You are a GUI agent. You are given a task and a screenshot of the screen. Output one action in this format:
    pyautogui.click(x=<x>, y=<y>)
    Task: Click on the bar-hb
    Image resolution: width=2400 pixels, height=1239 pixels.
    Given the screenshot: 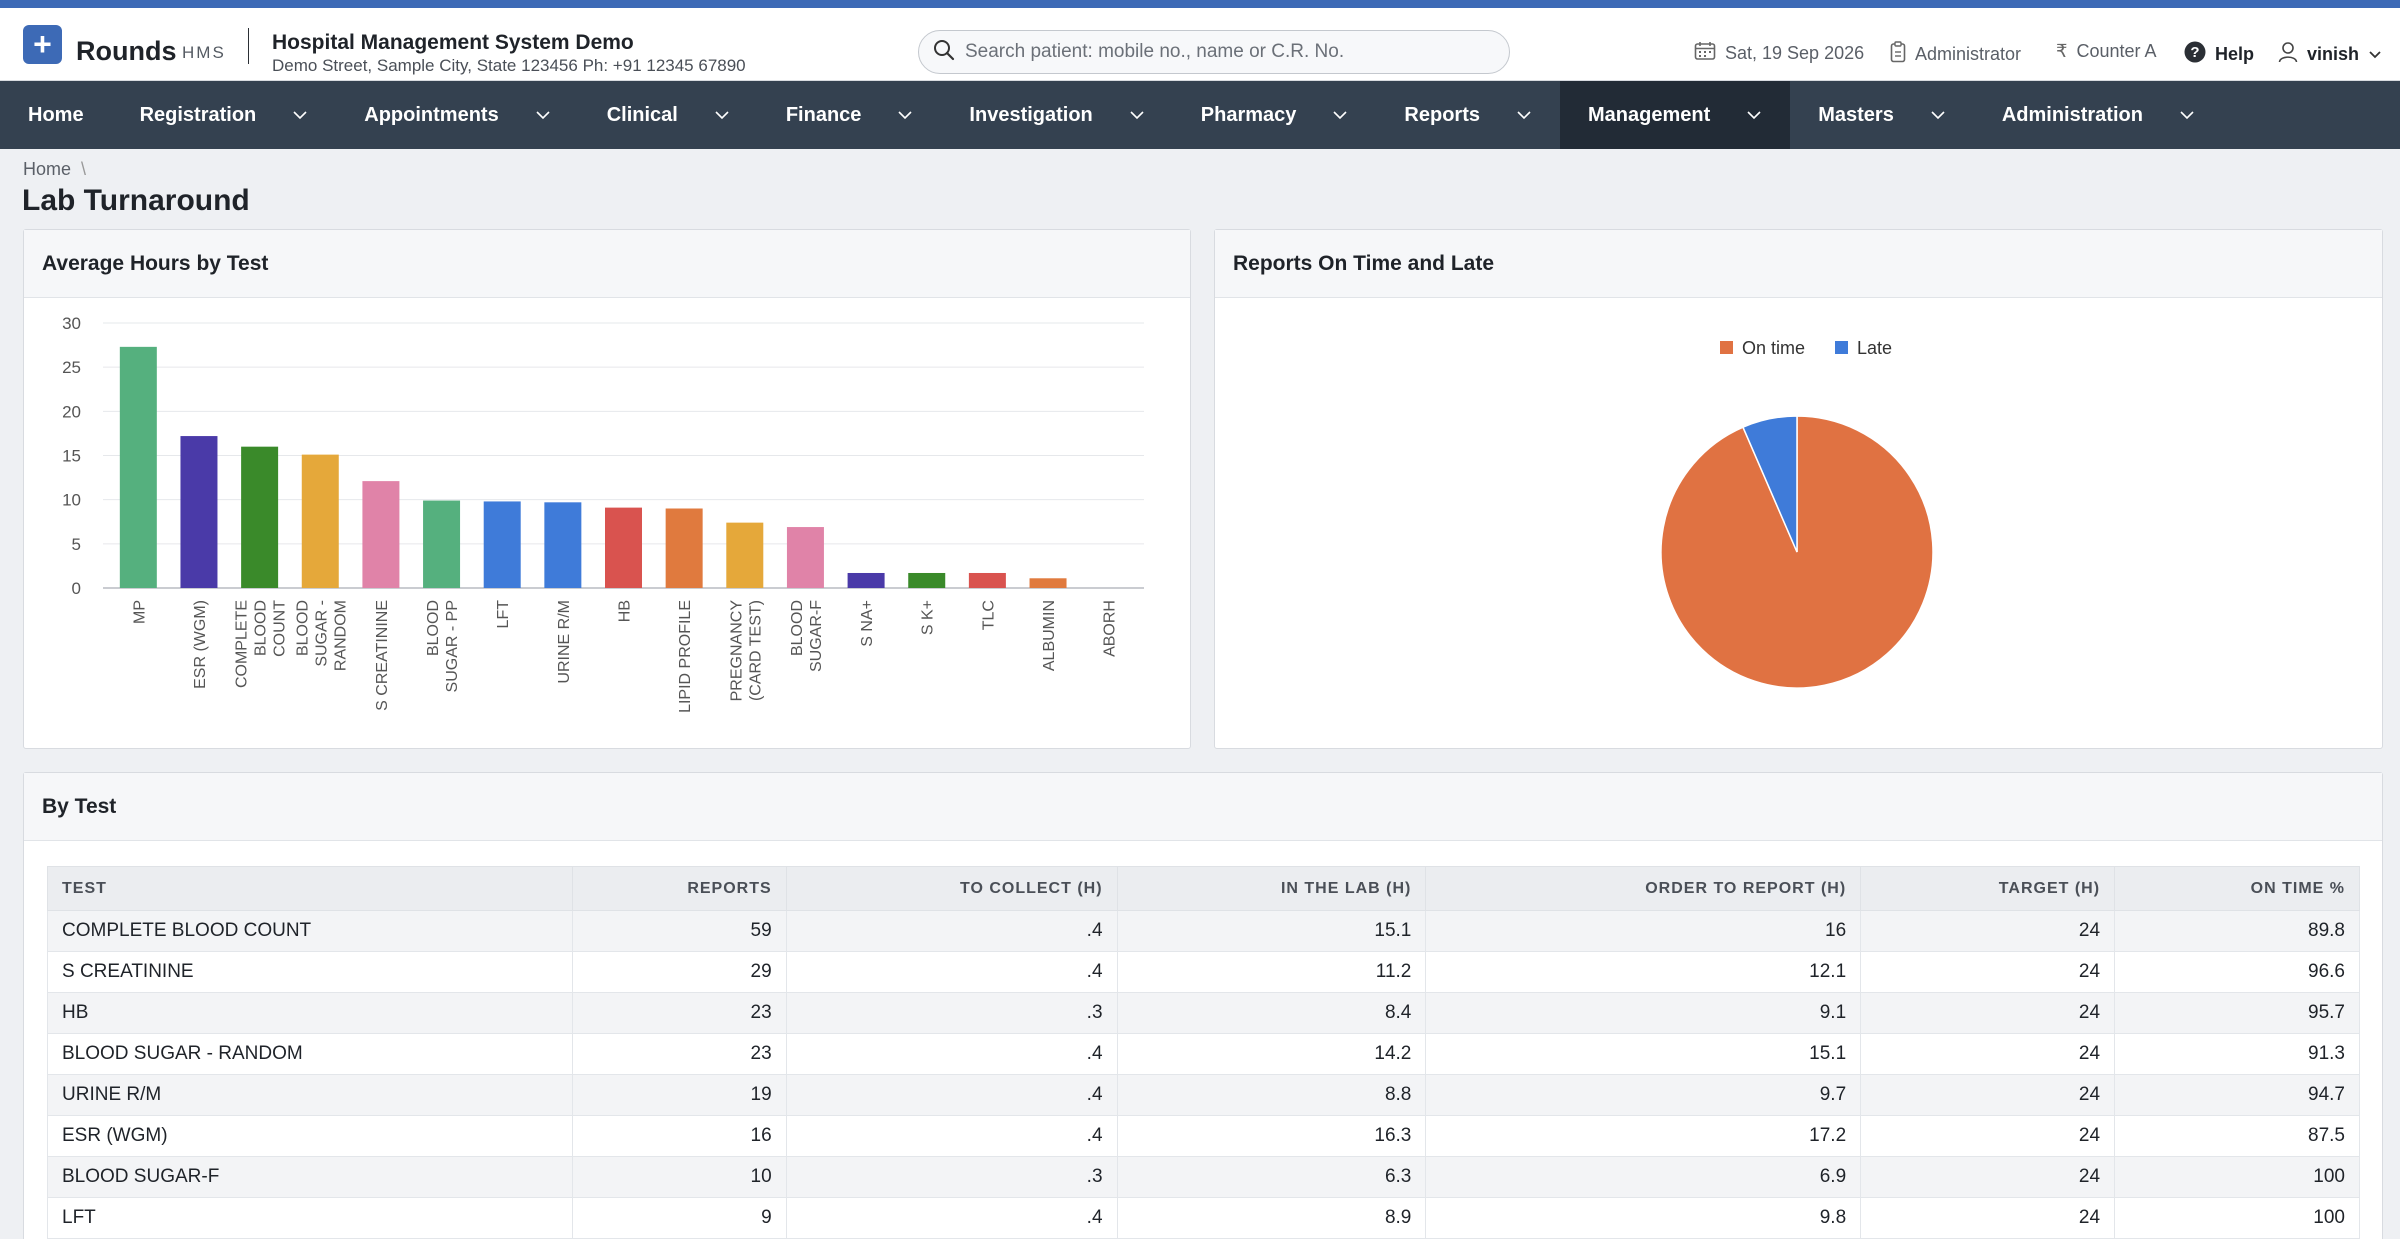 What is the action you would take?
    pyautogui.click(x=623, y=547)
    